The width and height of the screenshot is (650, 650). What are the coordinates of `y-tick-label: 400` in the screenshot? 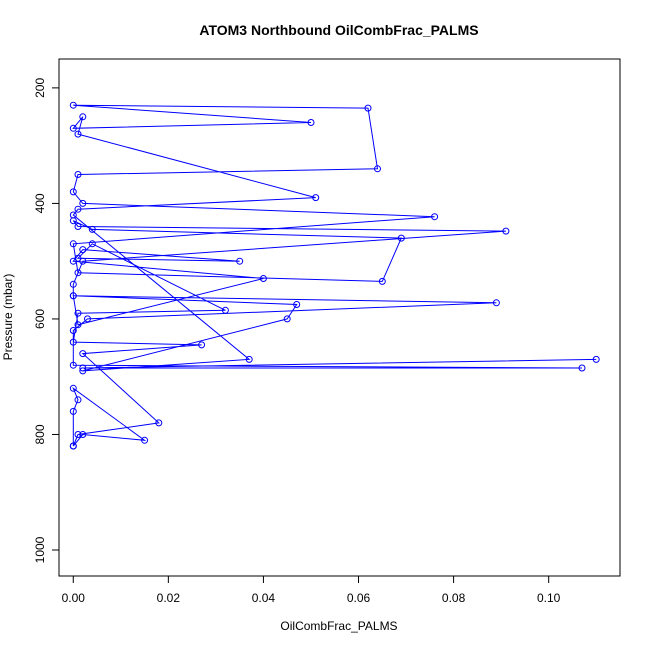 It's located at (40, 203).